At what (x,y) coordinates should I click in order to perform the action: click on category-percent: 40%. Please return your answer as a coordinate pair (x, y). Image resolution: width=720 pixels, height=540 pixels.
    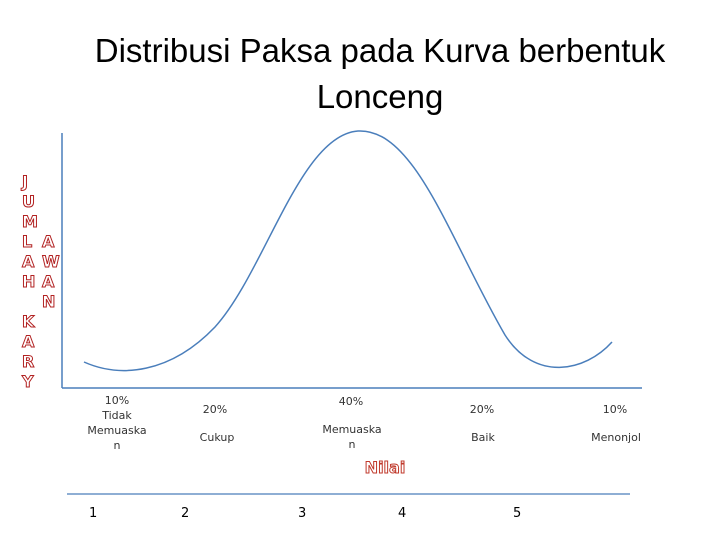
    Looking at the image, I should click on (351, 401).